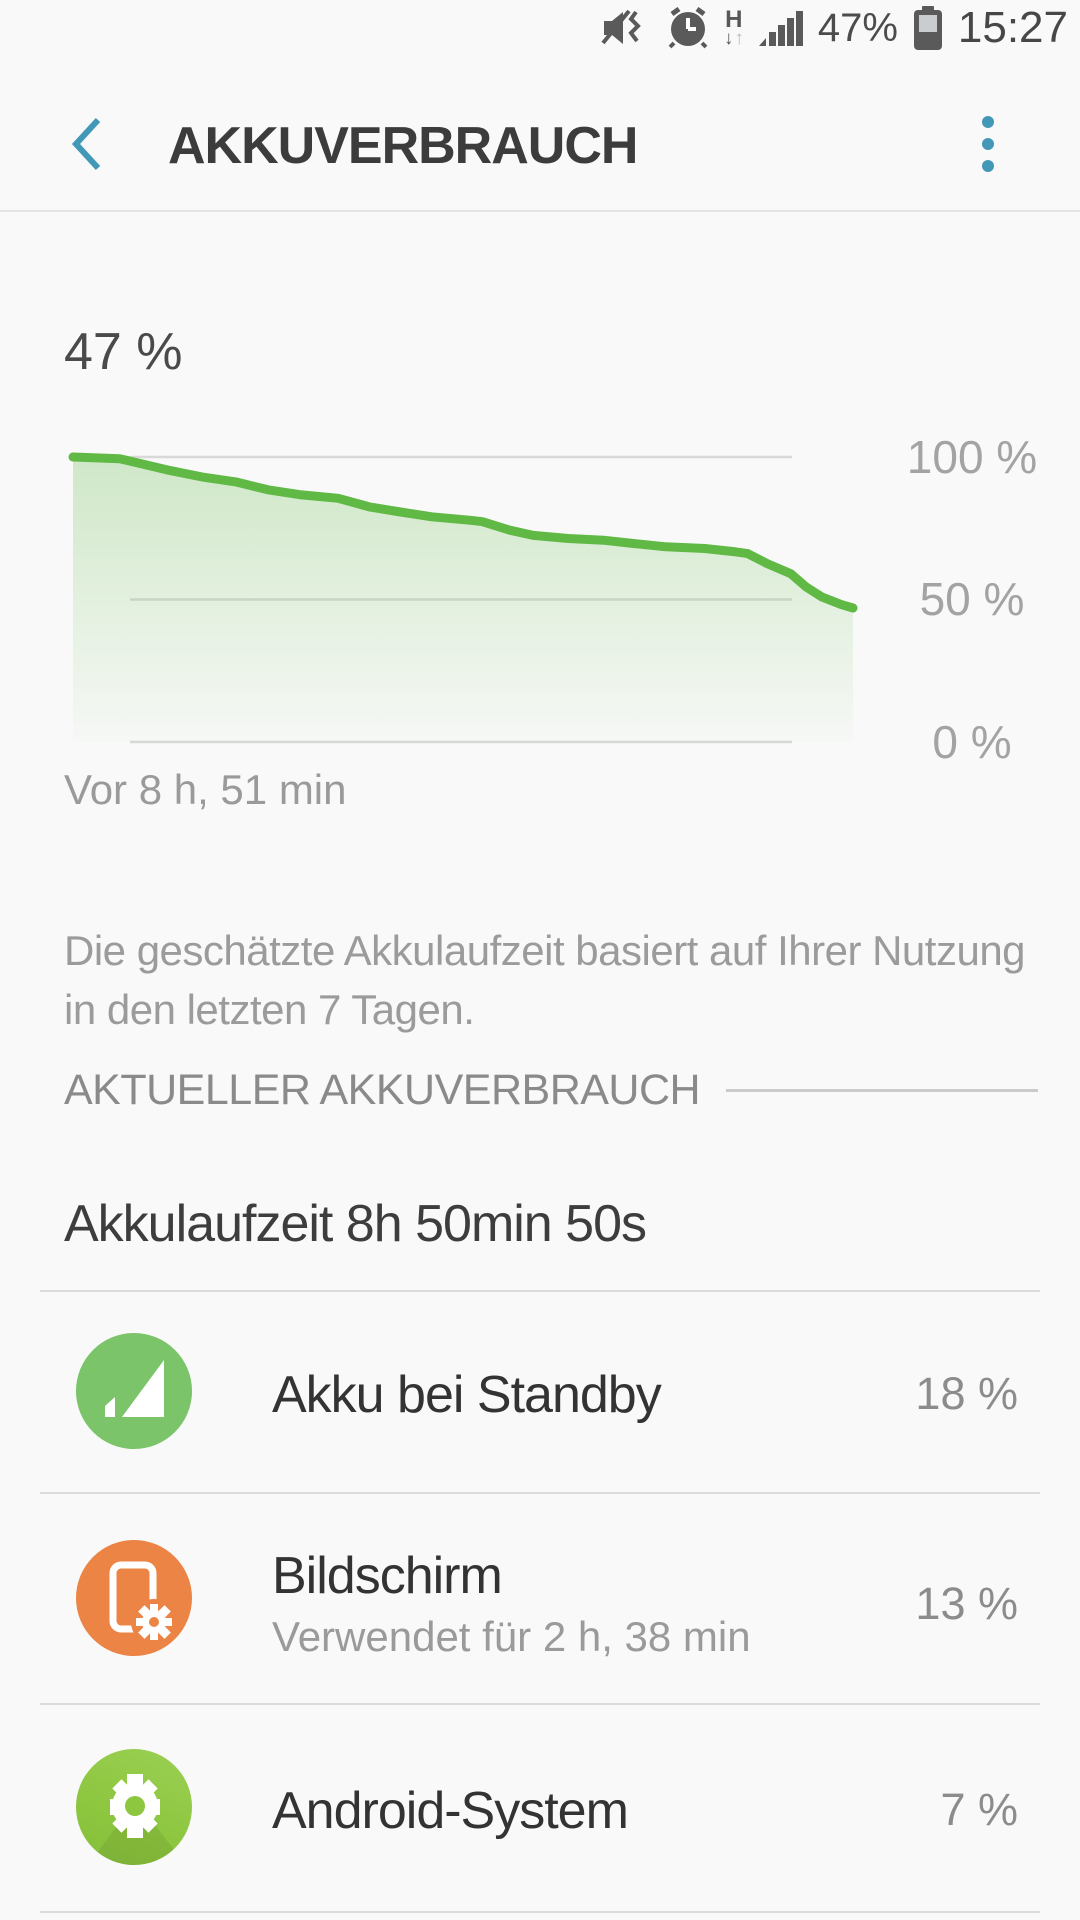 Image resolution: width=1080 pixels, height=1920 pixels. I want to click on more-options-icon, so click(988, 122).